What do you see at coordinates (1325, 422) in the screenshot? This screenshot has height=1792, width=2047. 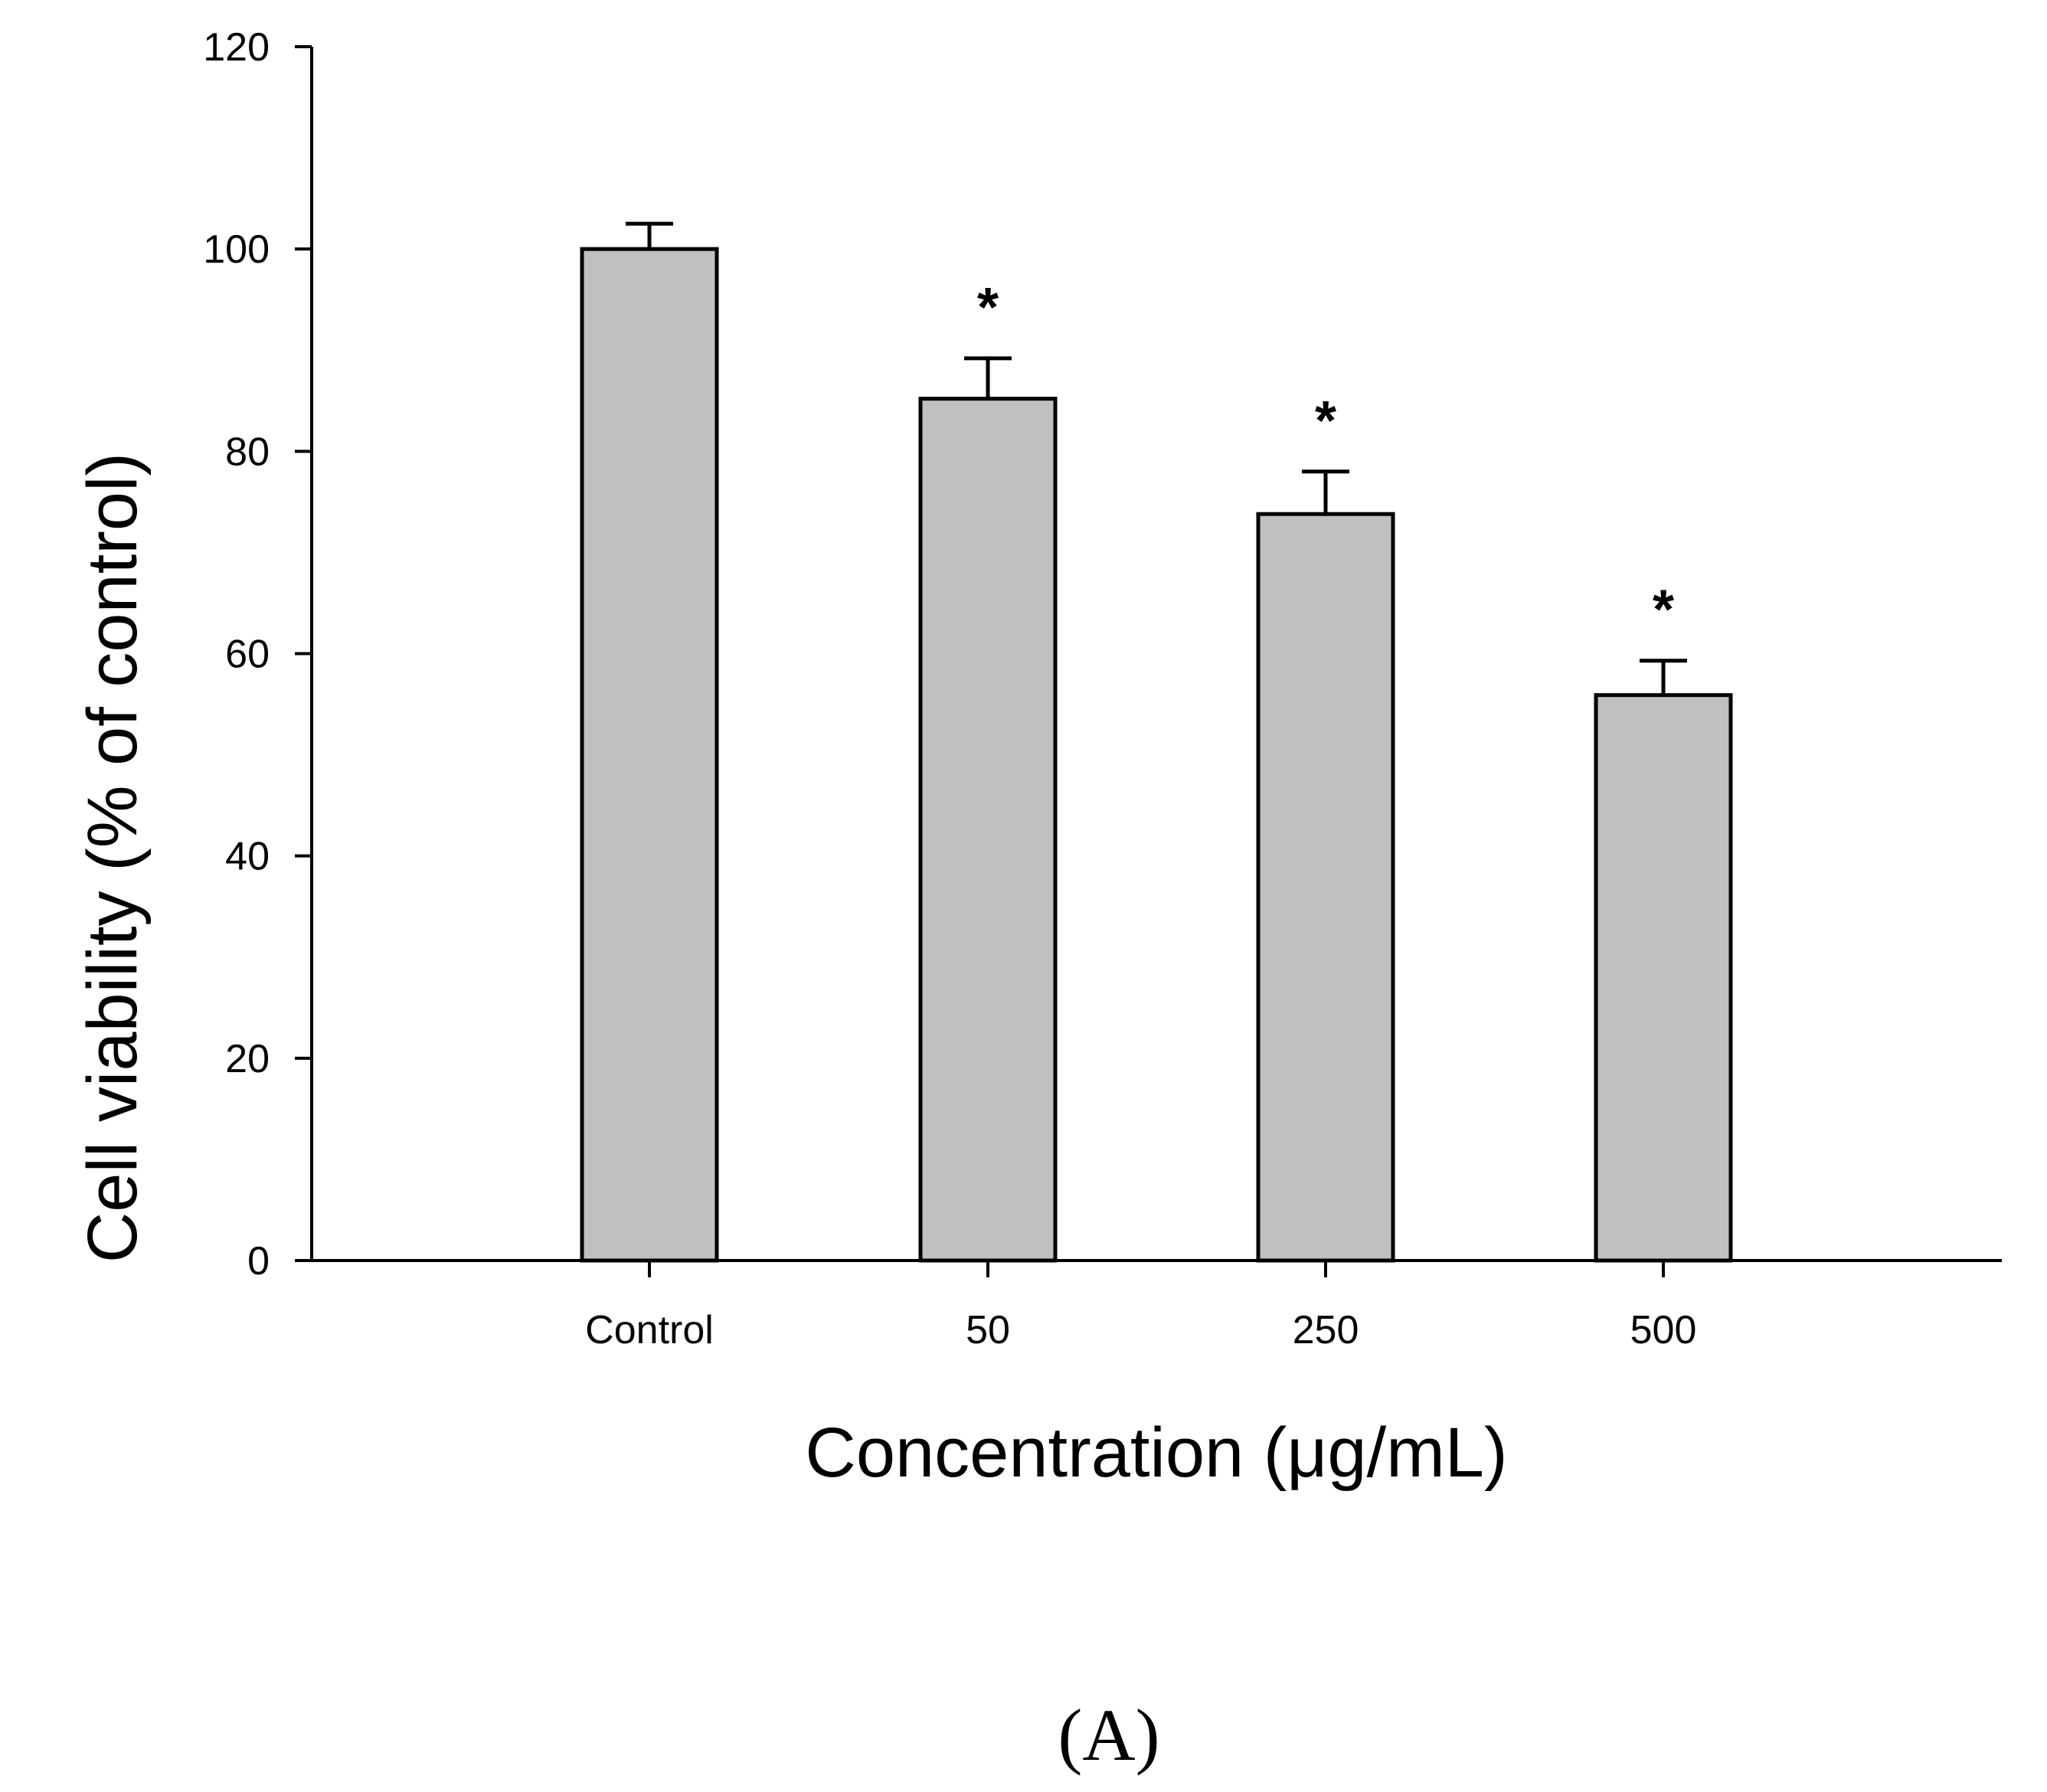 I see `significance-marker-250: *` at bounding box center [1325, 422].